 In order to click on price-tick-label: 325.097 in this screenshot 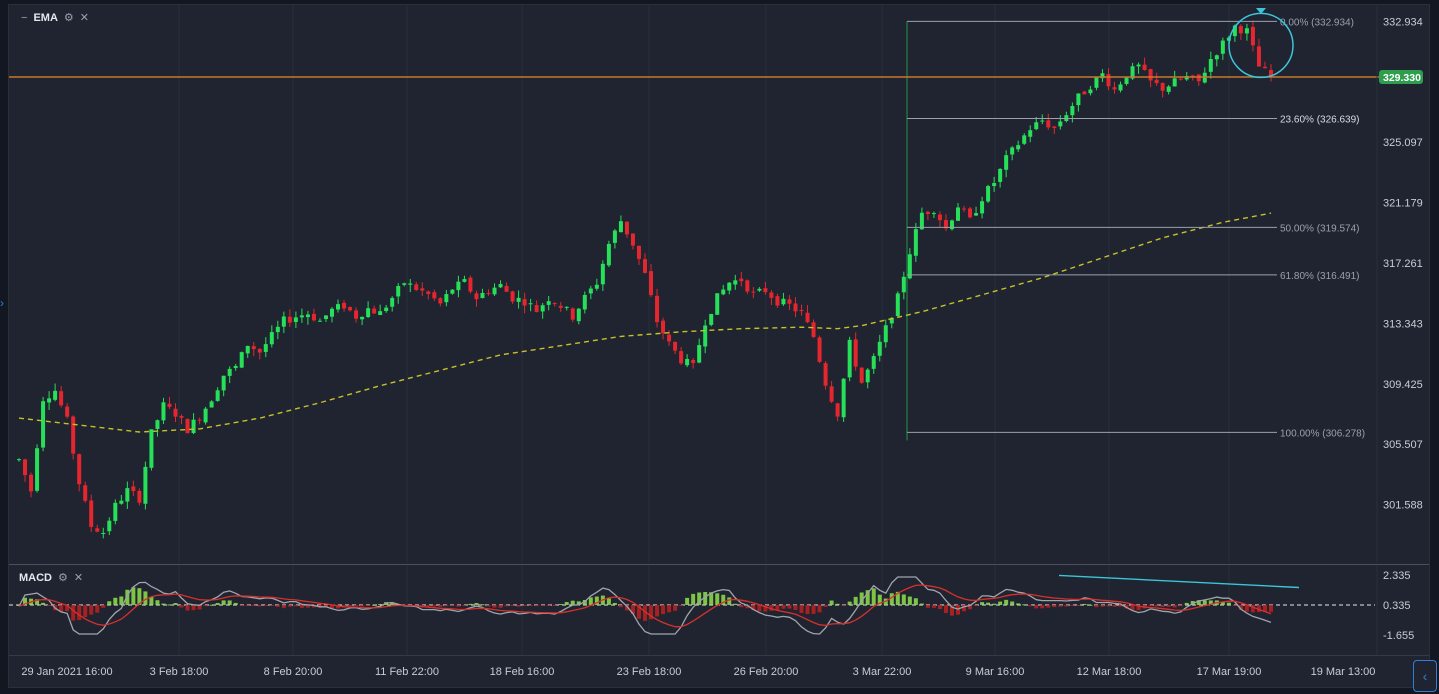, I will do `click(1403, 143)`.